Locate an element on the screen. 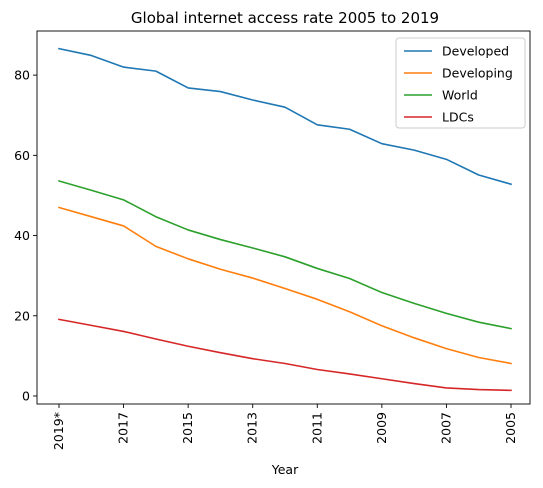 This screenshot has height=488, width=543. x-tick-label: 2019* is located at coordinates (58, 431).